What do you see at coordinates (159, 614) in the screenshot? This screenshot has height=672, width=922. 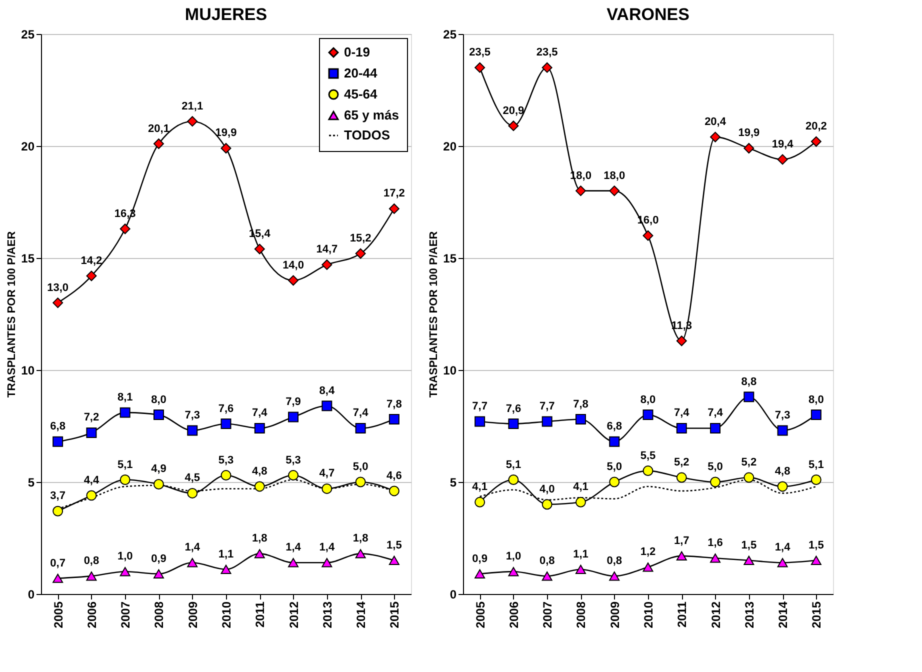 I see `x-tick-label: 2008` at bounding box center [159, 614].